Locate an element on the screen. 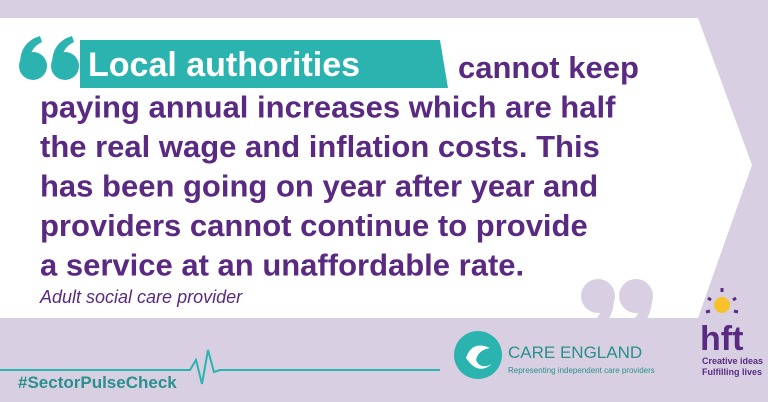  quote-line: cannot keep is located at coordinates (548, 67).